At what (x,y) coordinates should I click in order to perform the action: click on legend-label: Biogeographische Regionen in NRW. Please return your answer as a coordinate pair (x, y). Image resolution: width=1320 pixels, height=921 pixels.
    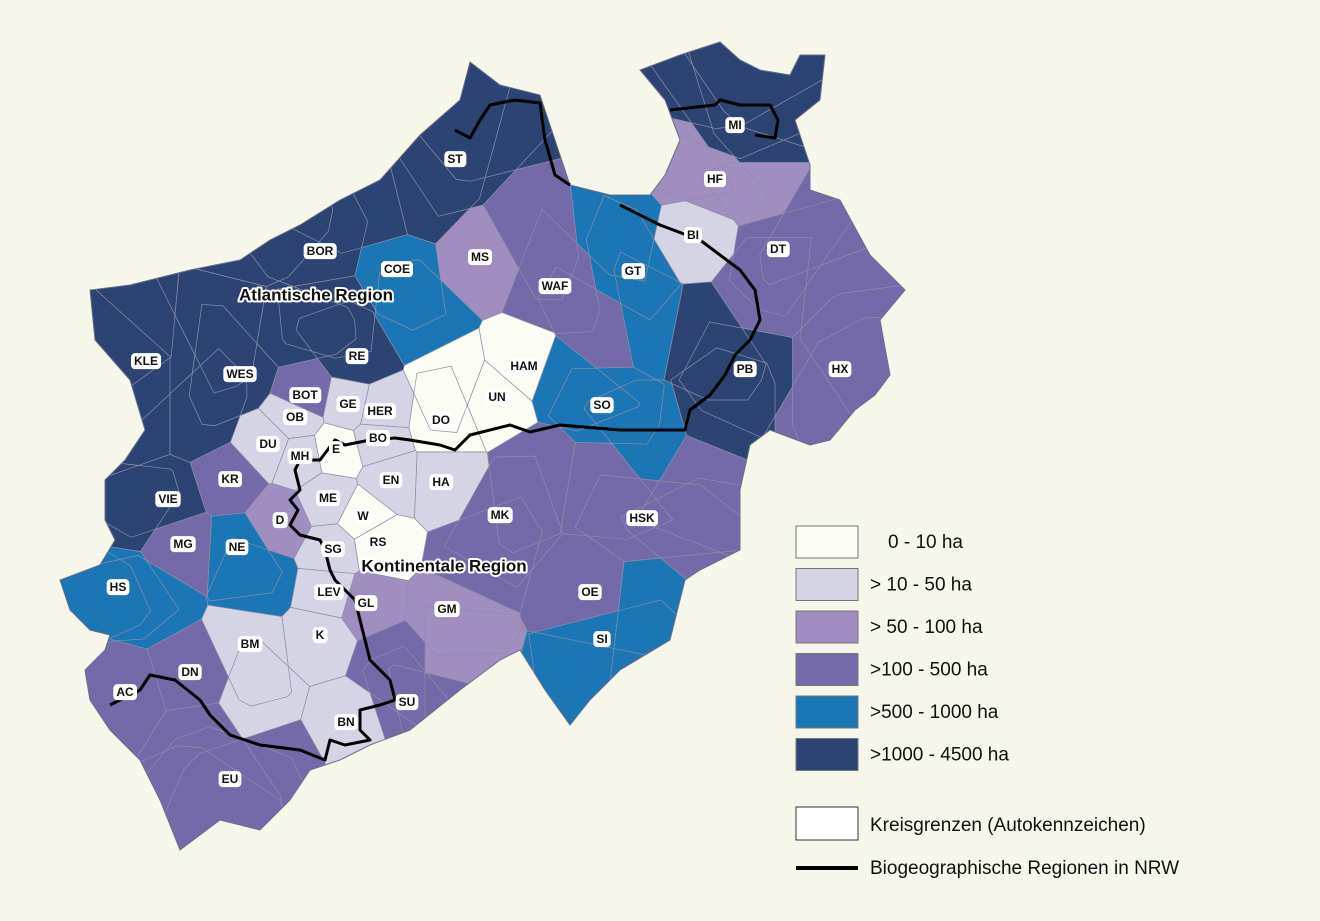
    Looking at the image, I should click on (1024, 868).